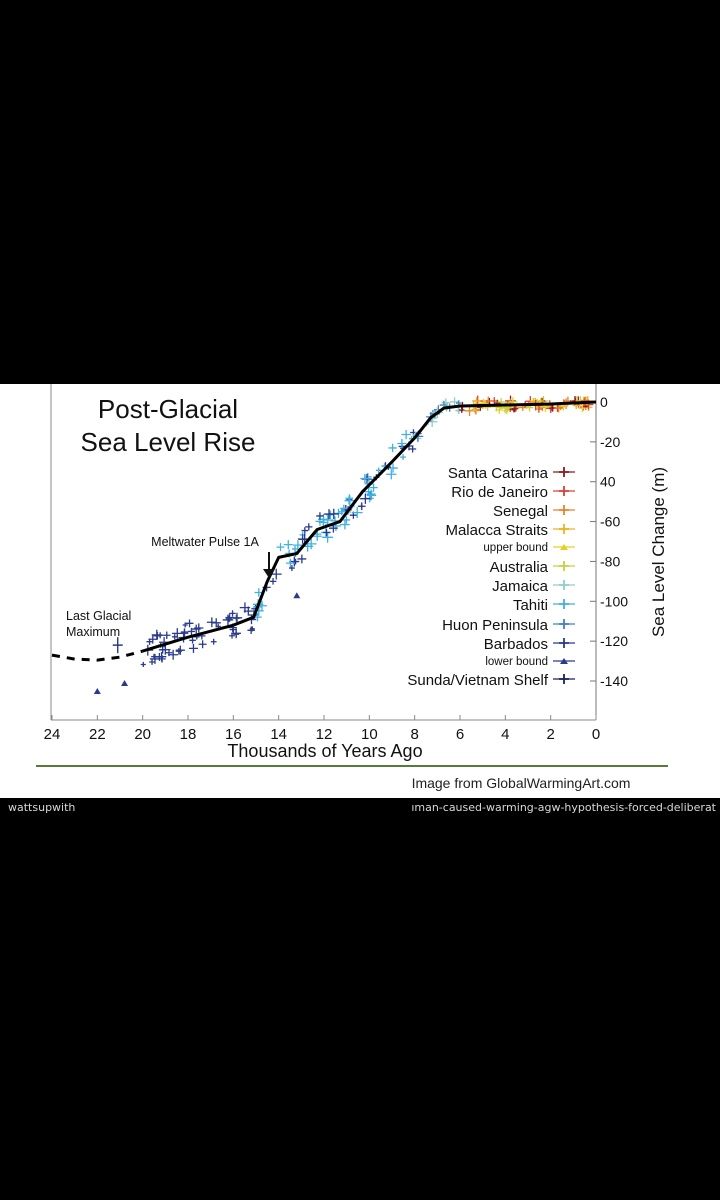 The image size is (720, 1200). What do you see at coordinates (530, 605) in the screenshot?
I see `legend-label: Tahiti` at bounding box center [530, 605].